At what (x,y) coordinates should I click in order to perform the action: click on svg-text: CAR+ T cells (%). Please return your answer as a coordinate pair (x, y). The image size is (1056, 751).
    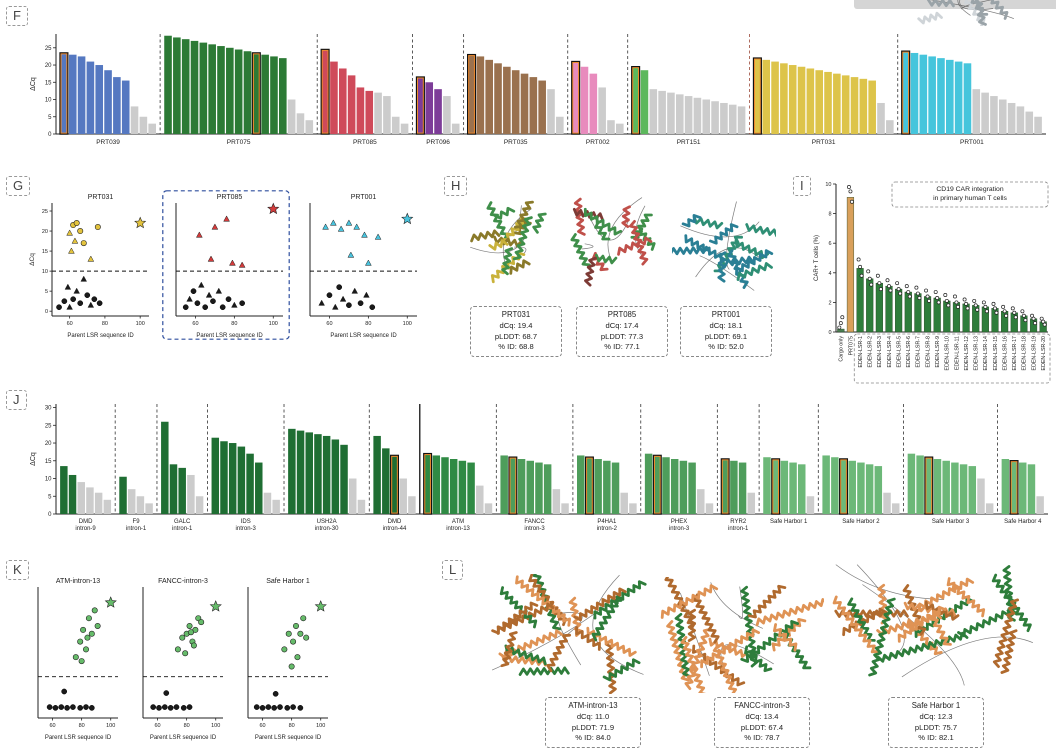
    Looking at the image, I should click on (817, 258).